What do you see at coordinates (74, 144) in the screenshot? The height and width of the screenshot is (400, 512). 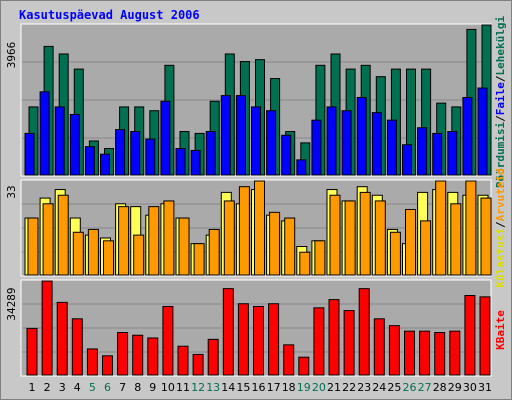 I see `bar-top-Lehekülgi-4` at bounding box center [74, 144].